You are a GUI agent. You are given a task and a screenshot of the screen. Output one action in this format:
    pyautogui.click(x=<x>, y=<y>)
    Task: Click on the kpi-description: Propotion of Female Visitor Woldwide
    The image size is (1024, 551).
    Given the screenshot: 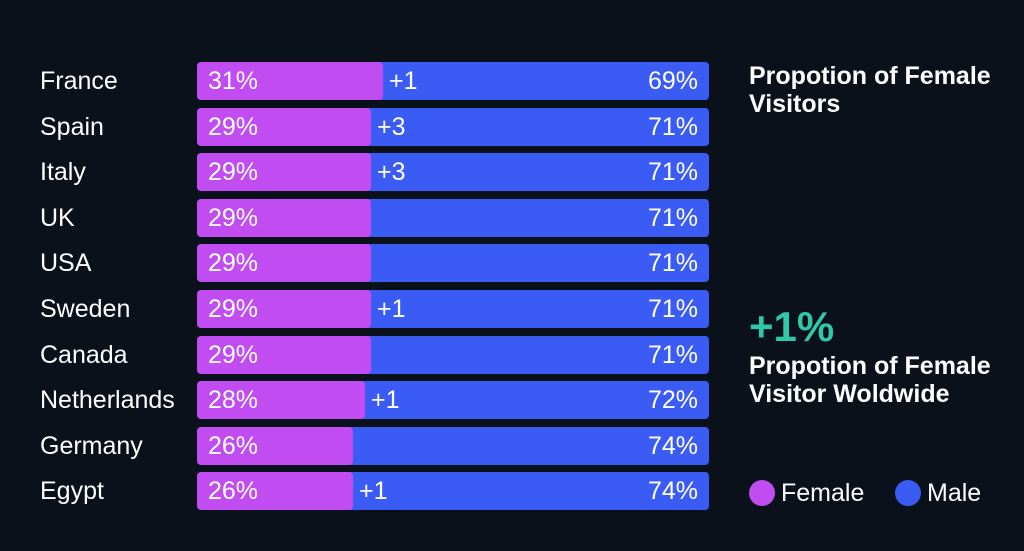 What is the action you would take?
    pyautogui.click(x=870, y=380)
    